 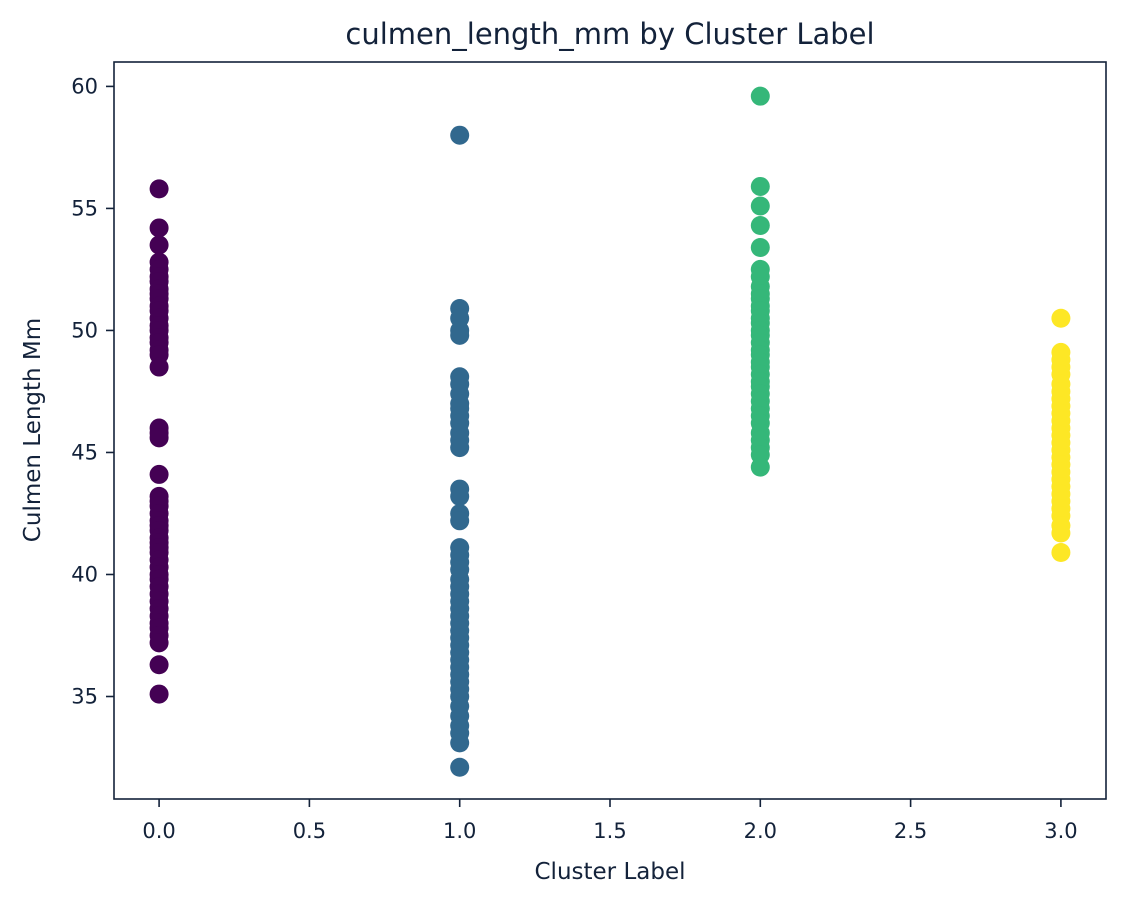 I want to click on y-tick-label: 55, so click(x=84, y=208).